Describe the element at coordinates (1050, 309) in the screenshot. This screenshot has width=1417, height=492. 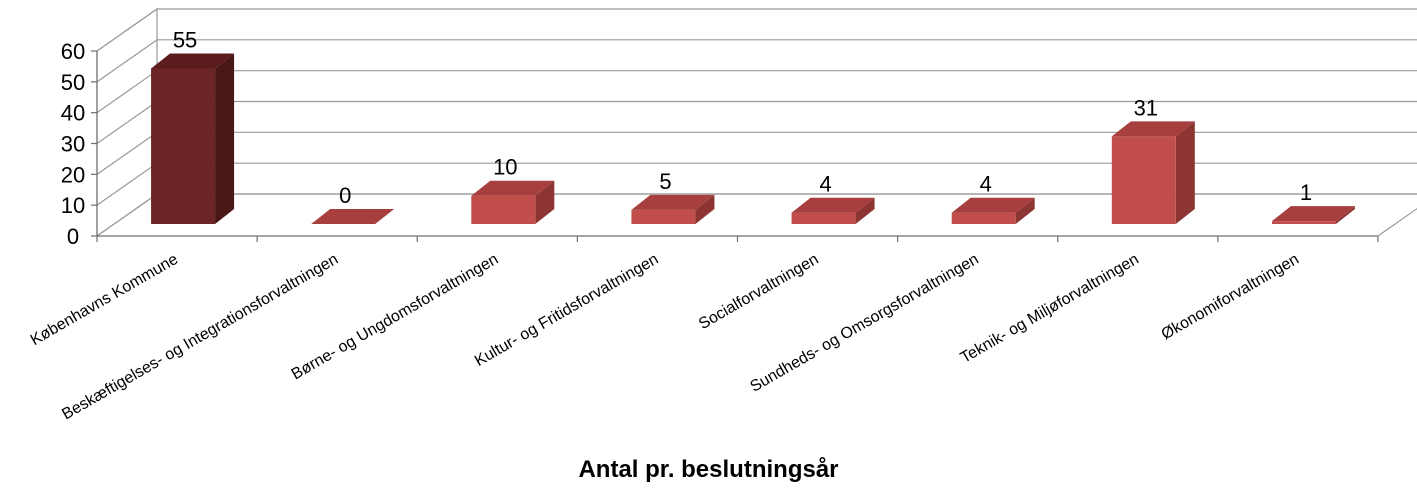
I see `x-tick-label: Teknik- og Miljøforvaltningen` at that location.